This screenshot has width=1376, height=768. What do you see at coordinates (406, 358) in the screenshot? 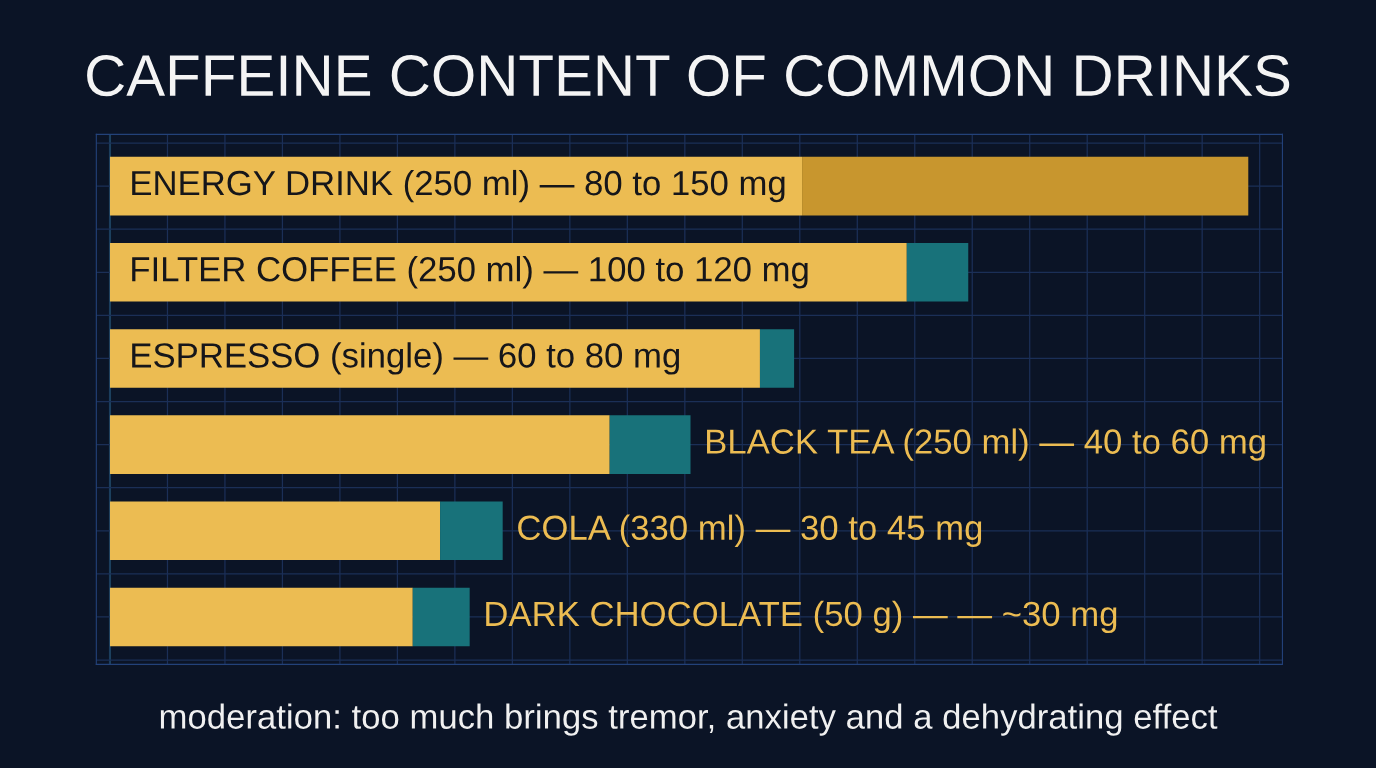
I see `y-tick-label: ESPRESSO (single) — 60 to 80 mg` at bounding box center [406, 358].